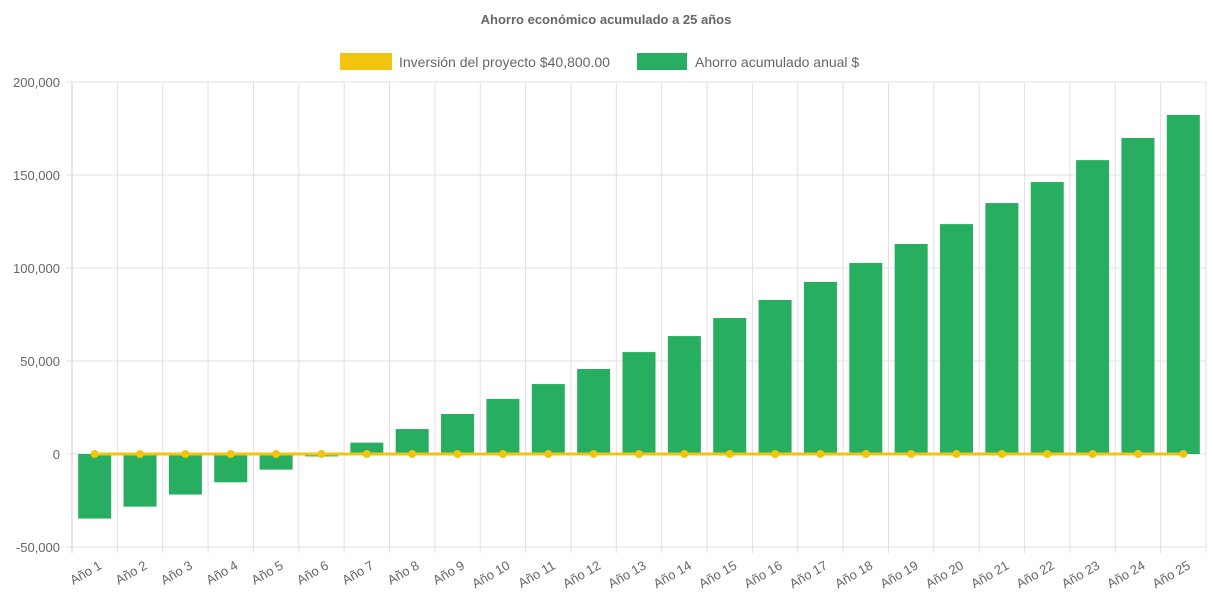 The width and height of the screenshot is (1213, 606). I want to click on x-tick-label: Año 22, so click(1035, 575).